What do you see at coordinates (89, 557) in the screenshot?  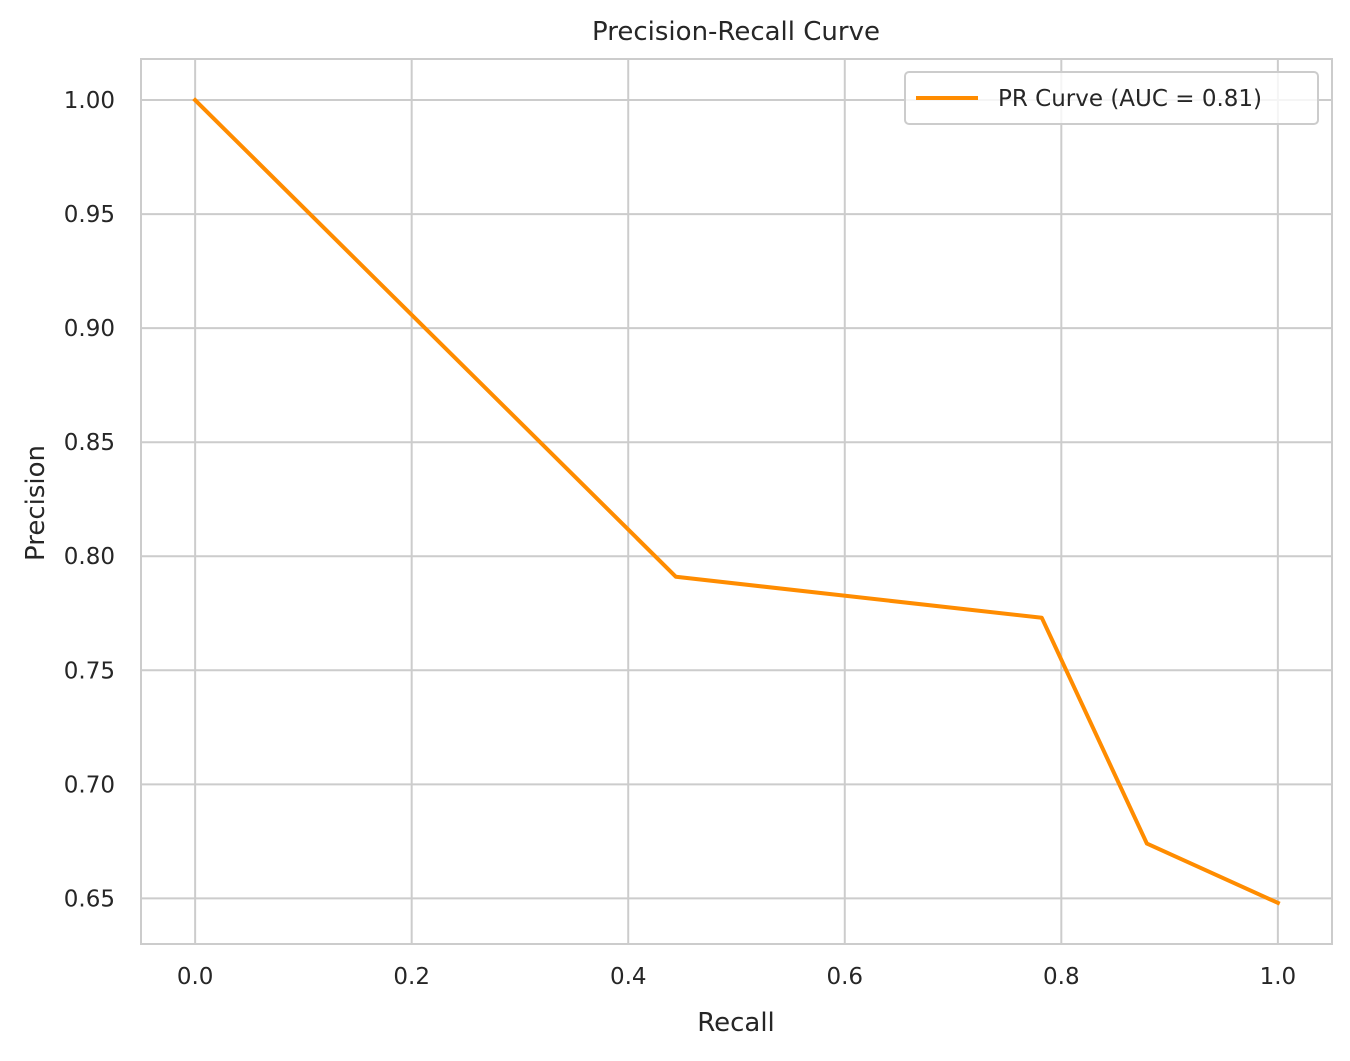 I see `y-tick-label: 0.80` at bounding box center [89, 557].